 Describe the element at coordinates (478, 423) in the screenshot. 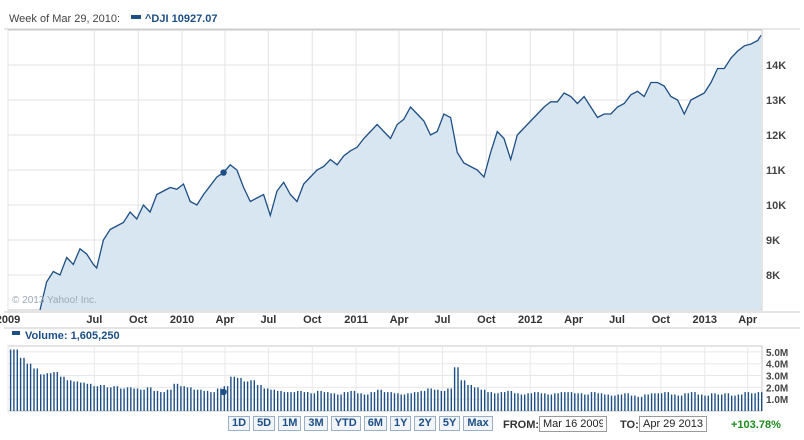

I see `range-button-max: Max` at that location.